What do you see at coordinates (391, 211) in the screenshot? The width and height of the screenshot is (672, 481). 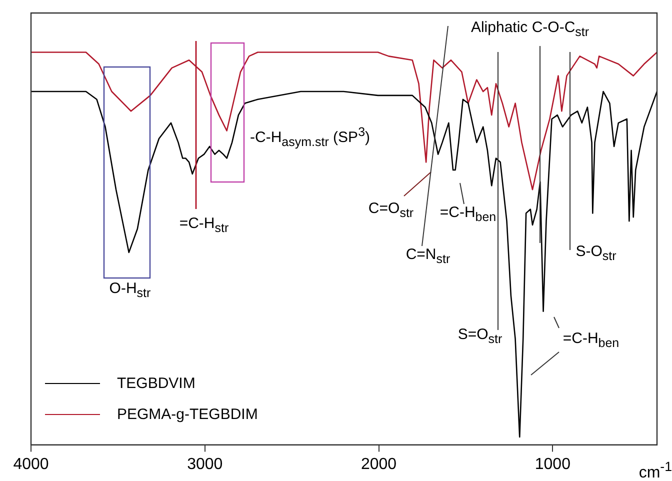 I see `annotation: C=O$_{str}$` at bounding box center [391, 211].